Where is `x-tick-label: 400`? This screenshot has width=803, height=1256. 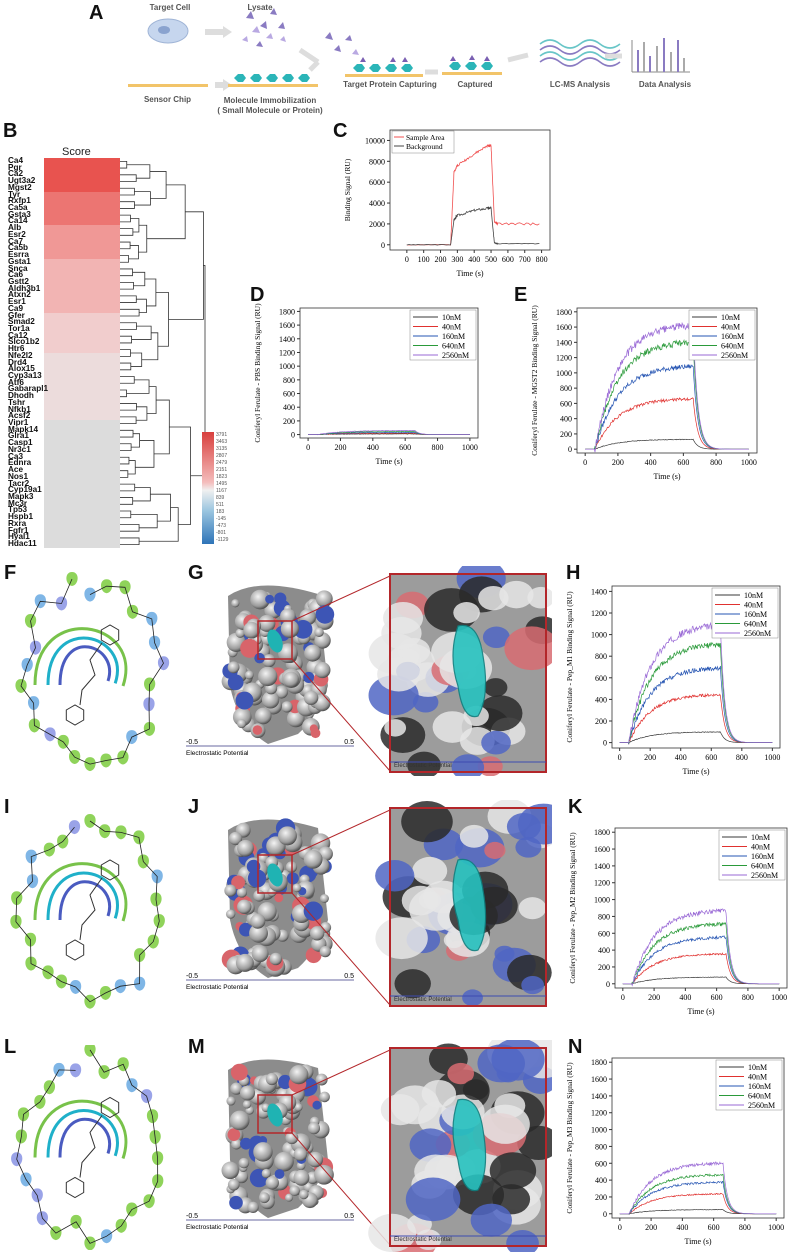 x-tick-label: 400 is located at coordinates (474, 259).